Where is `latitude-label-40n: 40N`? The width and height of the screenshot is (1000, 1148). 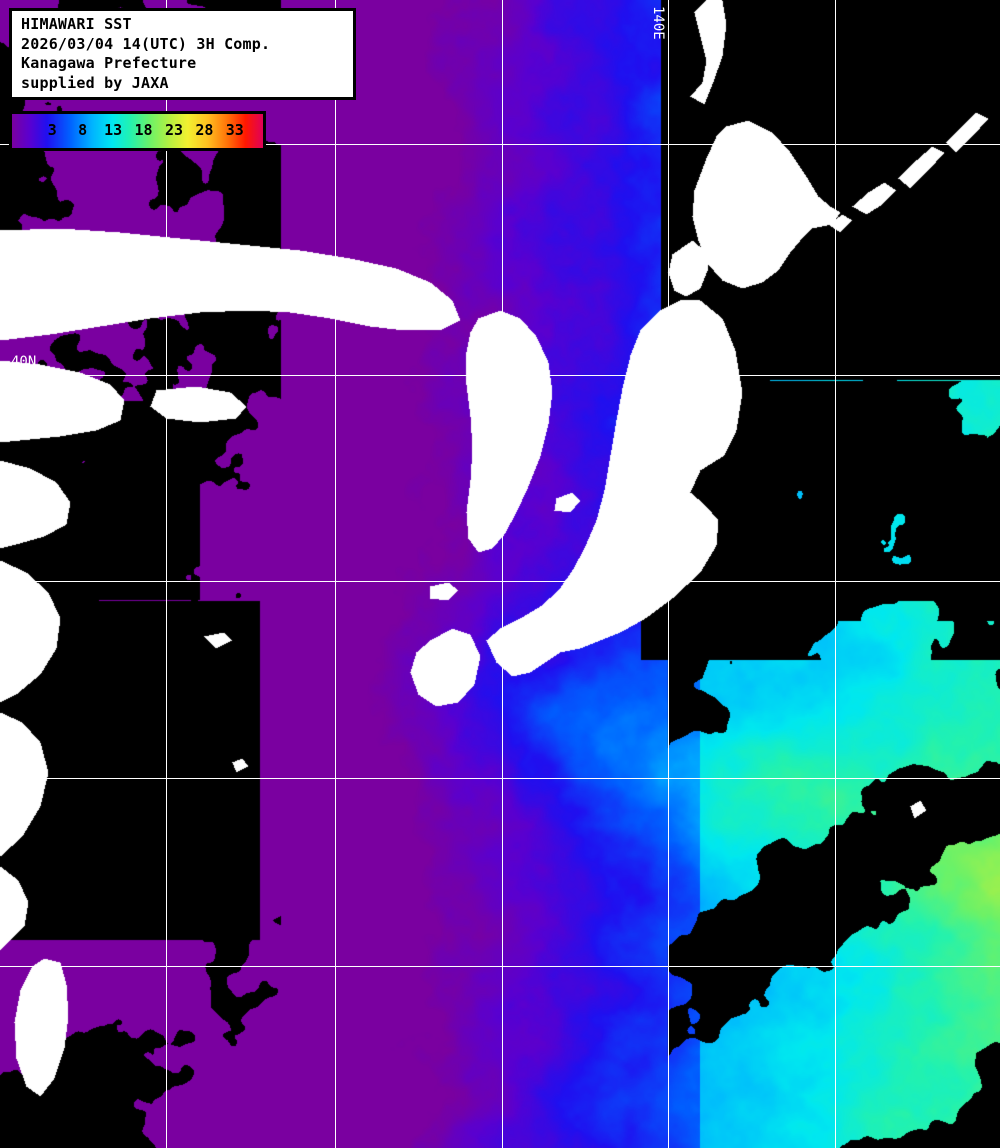 latitude-label-40n: 40N is located at coordinates (24, 362).